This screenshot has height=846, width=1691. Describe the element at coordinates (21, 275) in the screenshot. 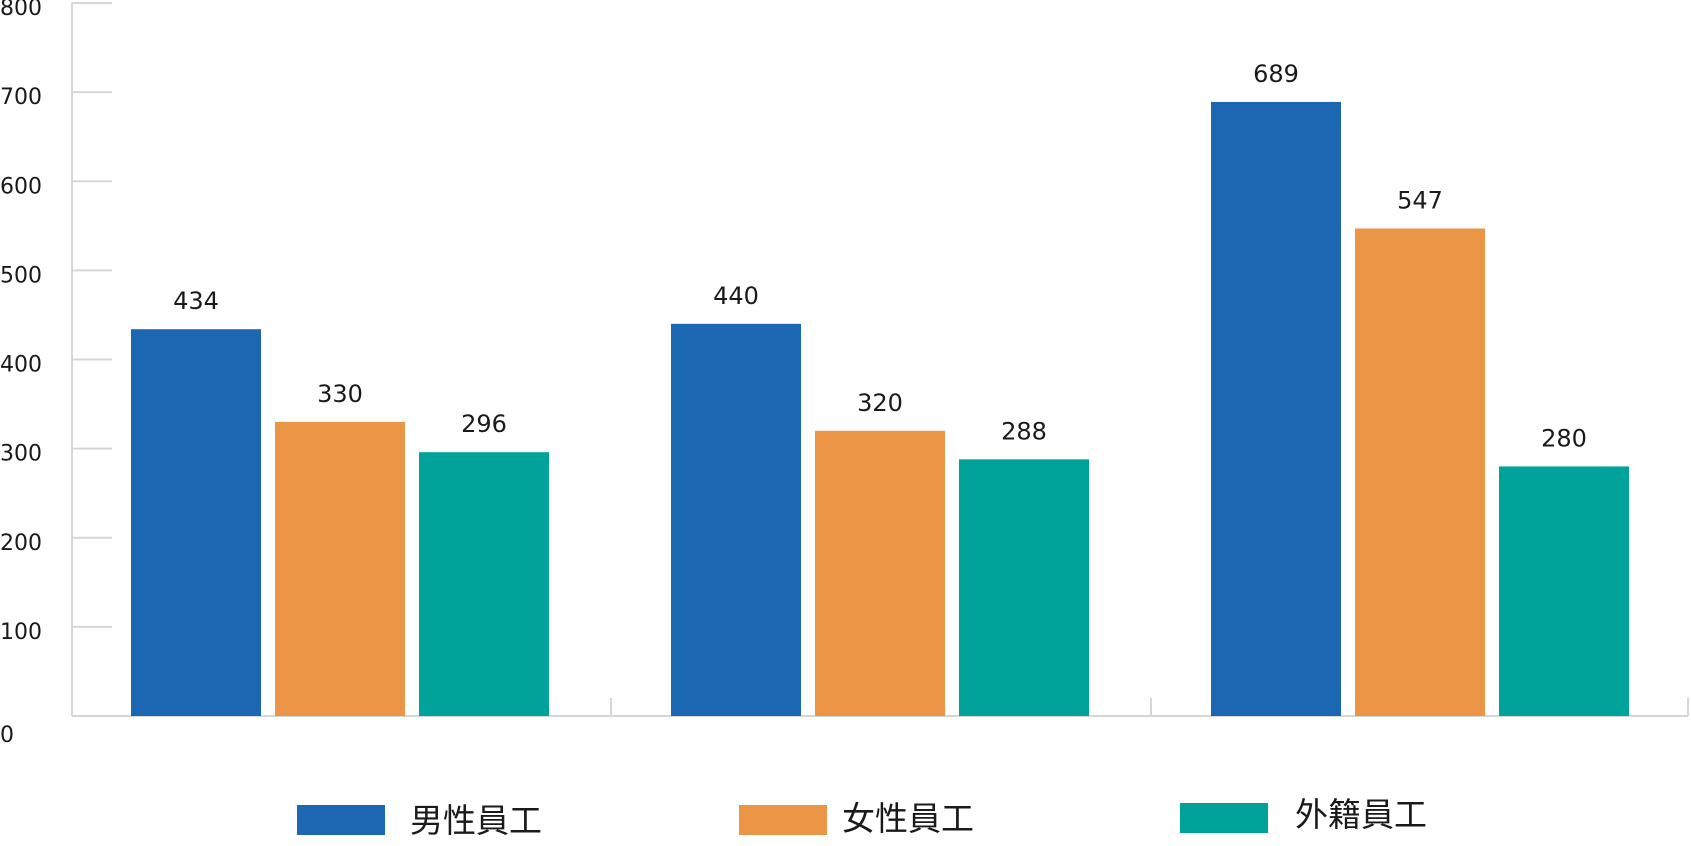

I see `y-tick-label: 500` at that location.